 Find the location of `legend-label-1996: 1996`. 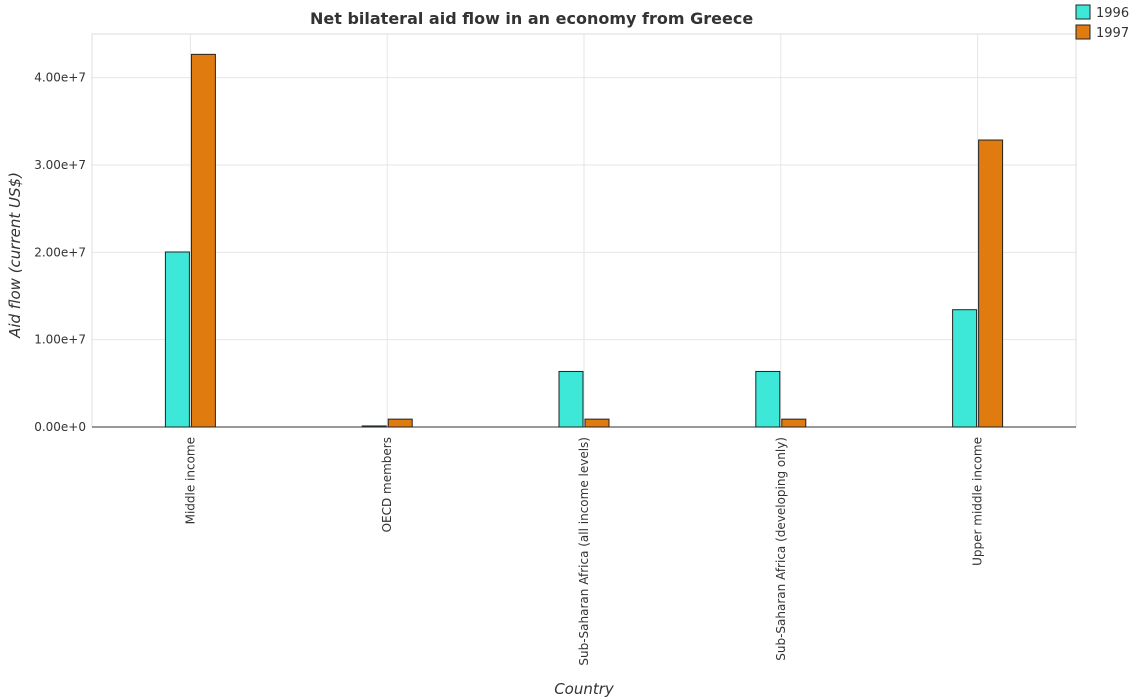

legend-label-1996: 1996 is located at coordinates (1112, 13).